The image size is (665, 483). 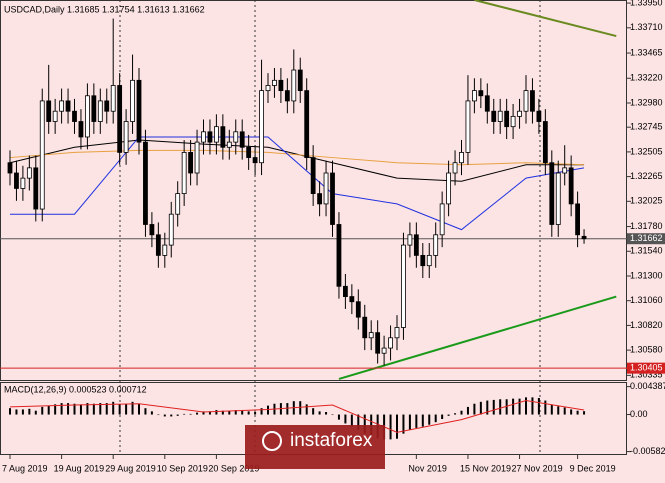 I want to click on y-tick-label: 1.32745, so click(x=646, y=127).